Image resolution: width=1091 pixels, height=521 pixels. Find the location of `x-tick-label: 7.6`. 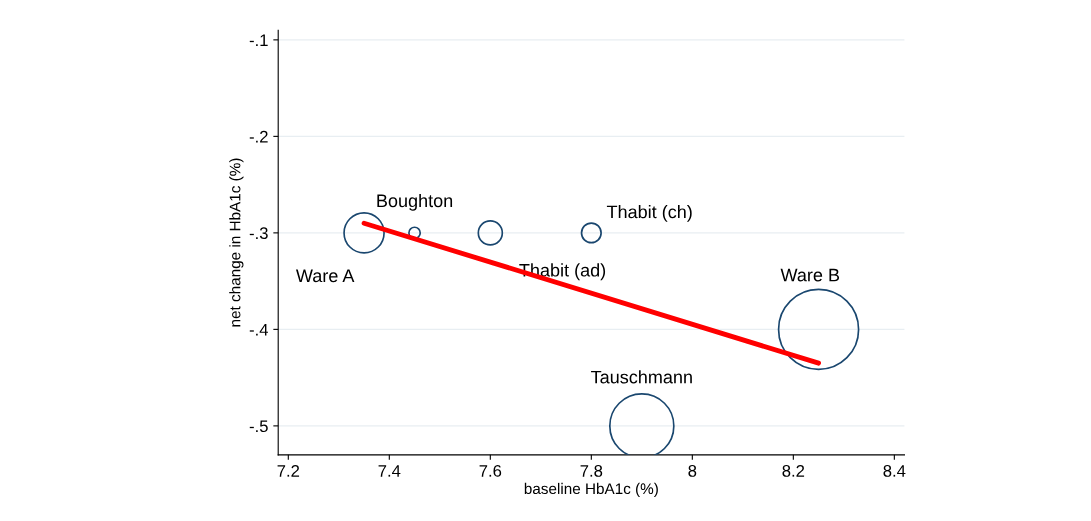

x-tick-label: 7.6 is located at coordinates (490, 471).